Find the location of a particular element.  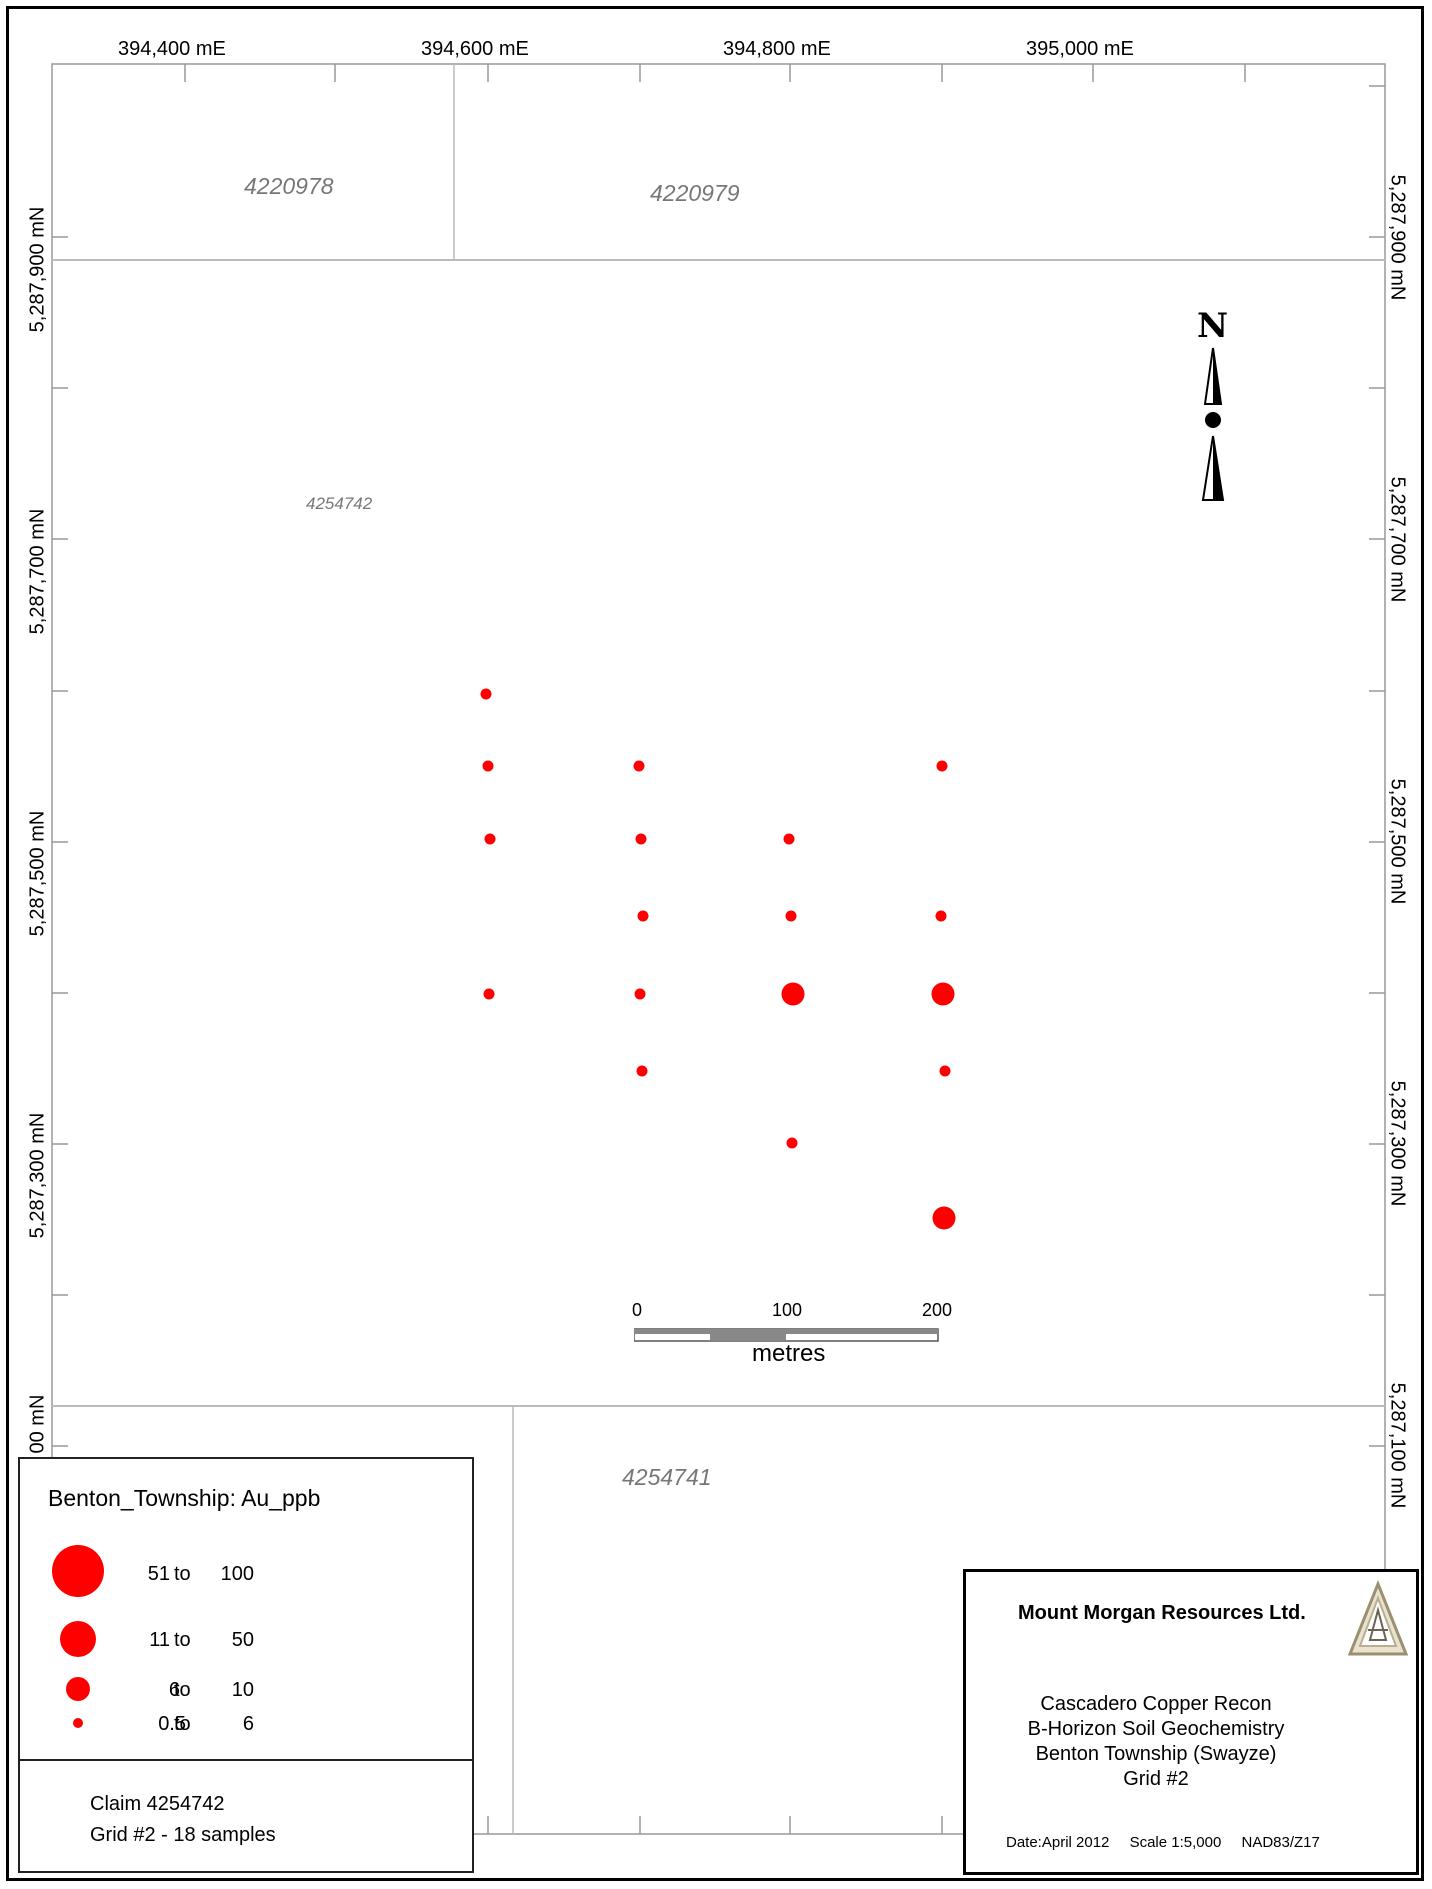

top-ticks is located at coordinates (715, 73).